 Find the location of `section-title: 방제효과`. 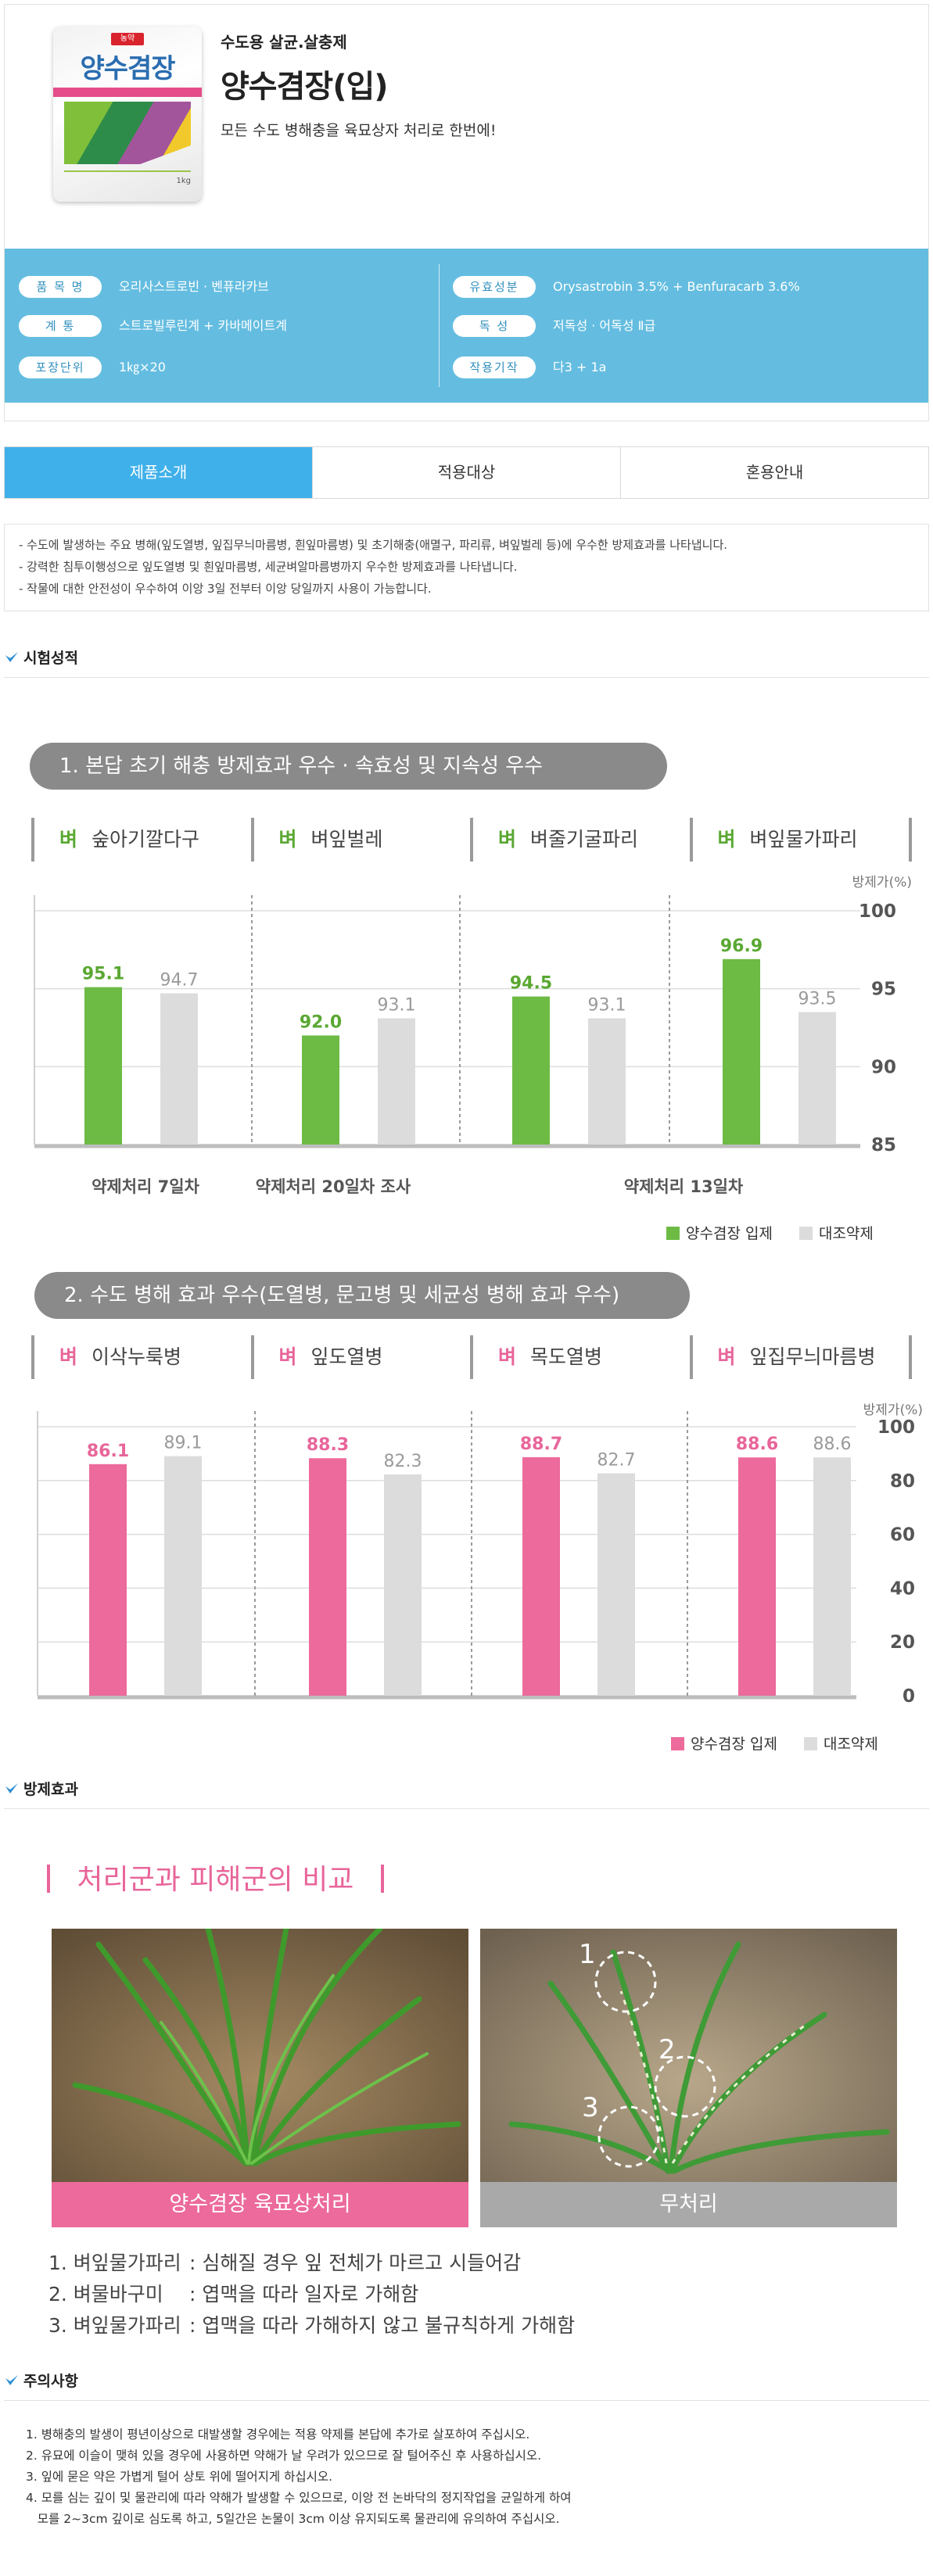

section-title: 방제효과 is located at coordinates (50, 1789).